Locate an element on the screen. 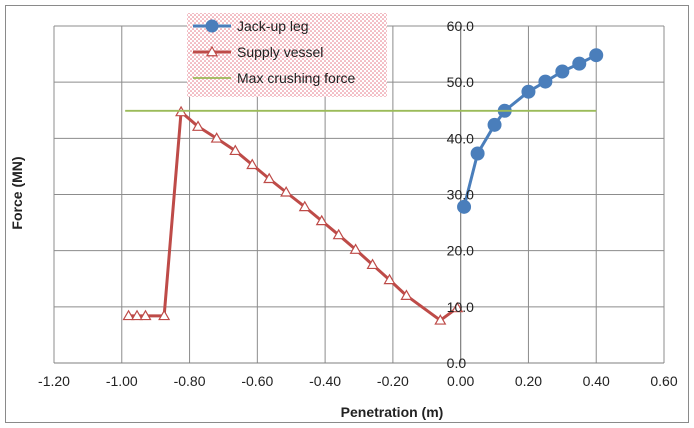 The width and height of the screenshot is (694, 428). y-tick-label: 60.0 is located at coordinates (460, 26).